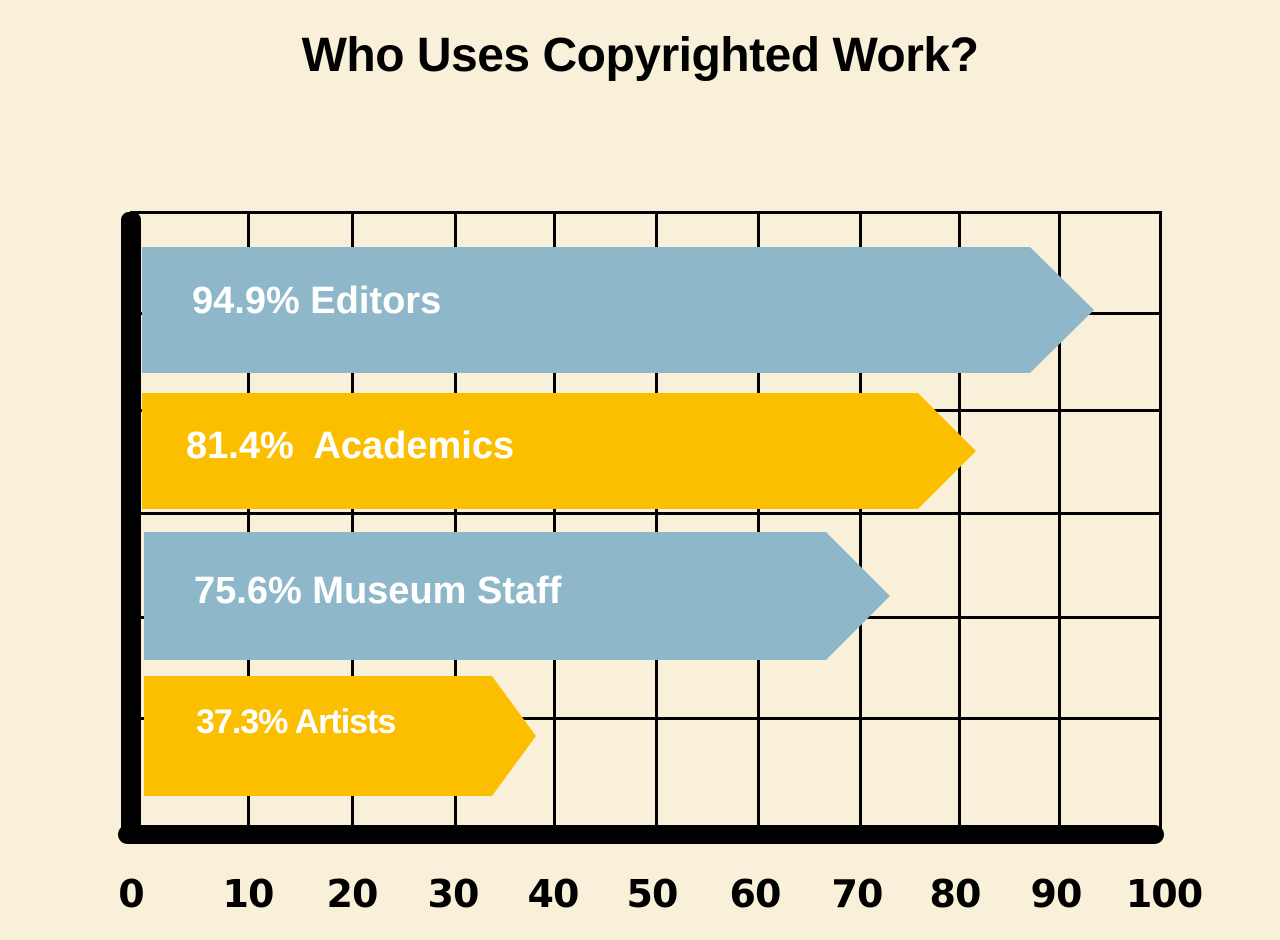 The height and width of the screenshot is (940, 1280). What do you see at coordinates (248, 894) in the screenshot?
I see `x-tick: 10` at bounding box center [248, 894].